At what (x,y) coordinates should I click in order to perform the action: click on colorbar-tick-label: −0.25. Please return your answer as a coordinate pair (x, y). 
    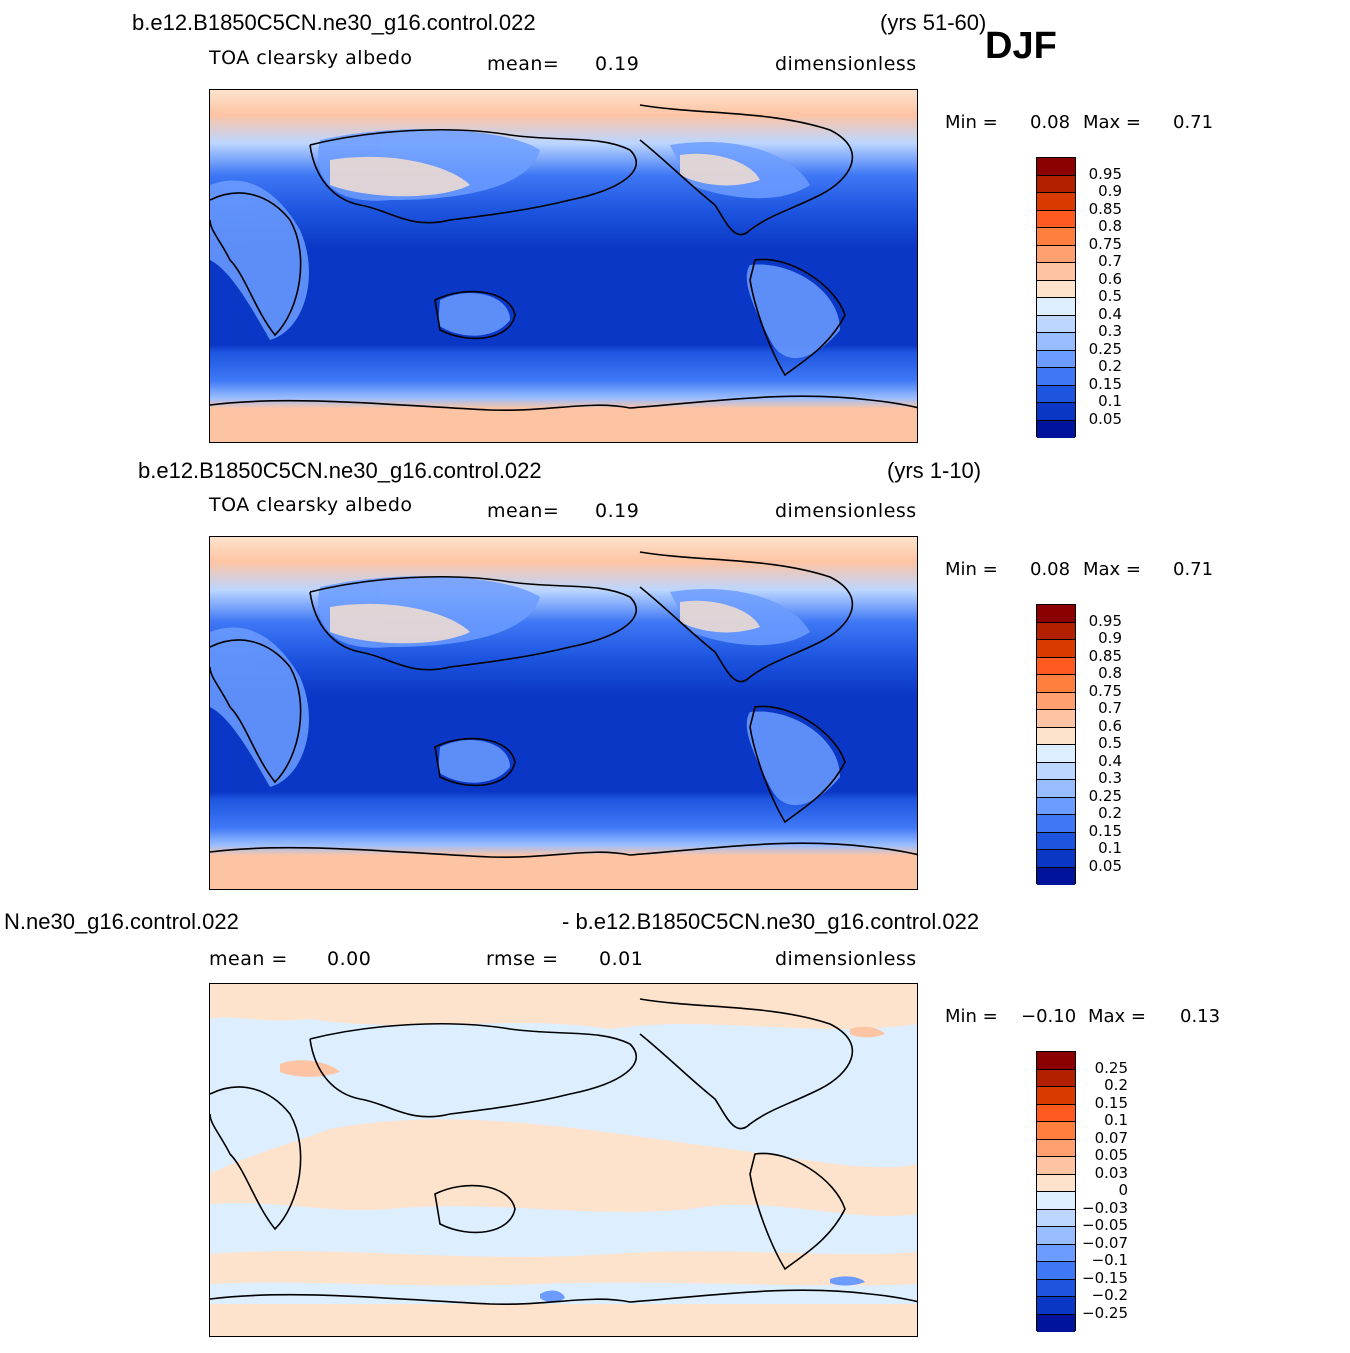
    Looking at the image, I should click on (1105, 1312).